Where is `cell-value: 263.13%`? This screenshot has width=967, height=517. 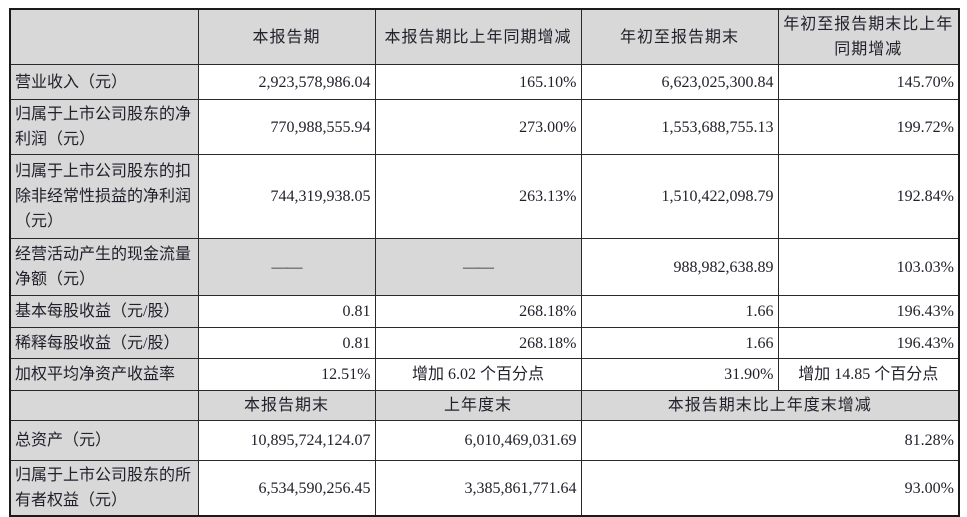
cell-value: 263.13% is located at coordinates (478, 196).